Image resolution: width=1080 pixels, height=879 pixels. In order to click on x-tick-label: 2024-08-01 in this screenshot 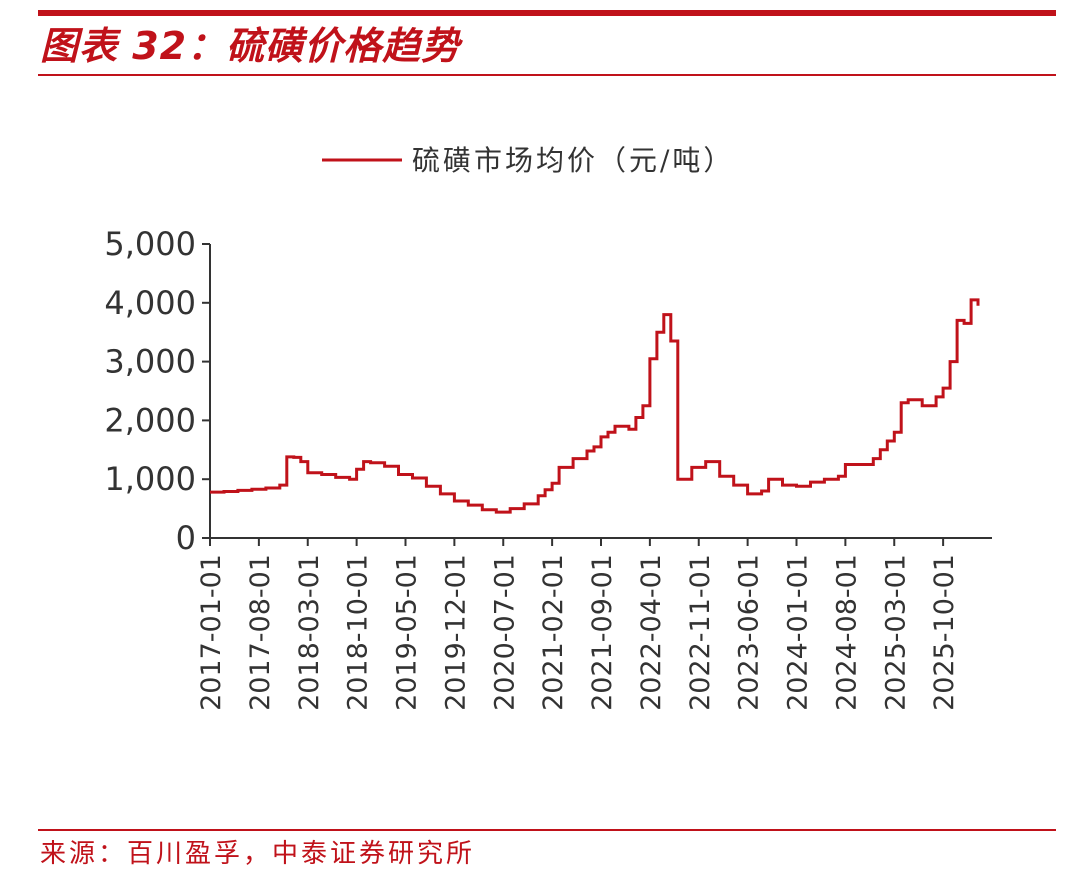, I will do `click(846, 632)`.